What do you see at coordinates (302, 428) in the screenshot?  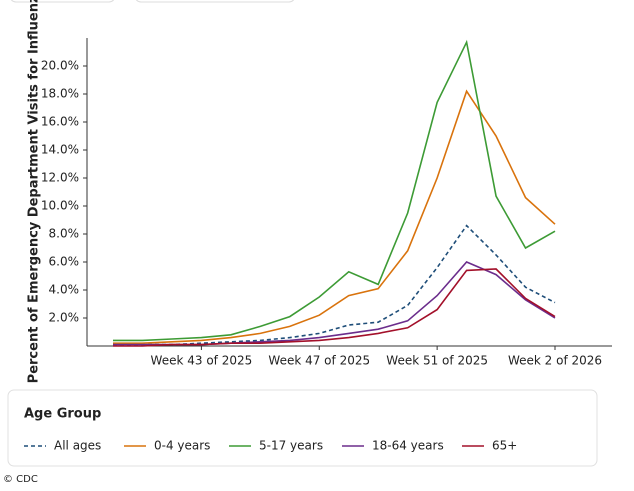 I see `legend-box` at bounding box center [302, 428].